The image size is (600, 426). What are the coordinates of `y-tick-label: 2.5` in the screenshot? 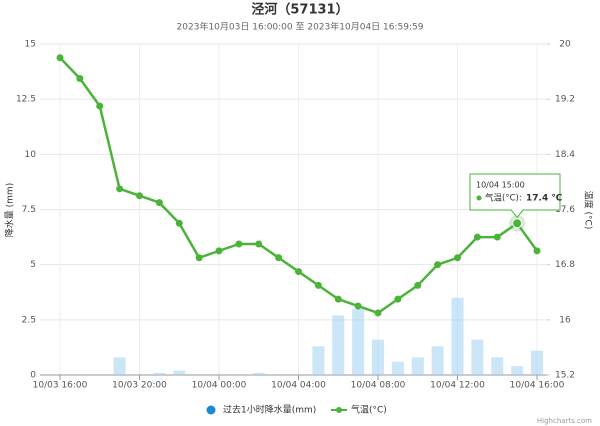 It's located at (29, 320).